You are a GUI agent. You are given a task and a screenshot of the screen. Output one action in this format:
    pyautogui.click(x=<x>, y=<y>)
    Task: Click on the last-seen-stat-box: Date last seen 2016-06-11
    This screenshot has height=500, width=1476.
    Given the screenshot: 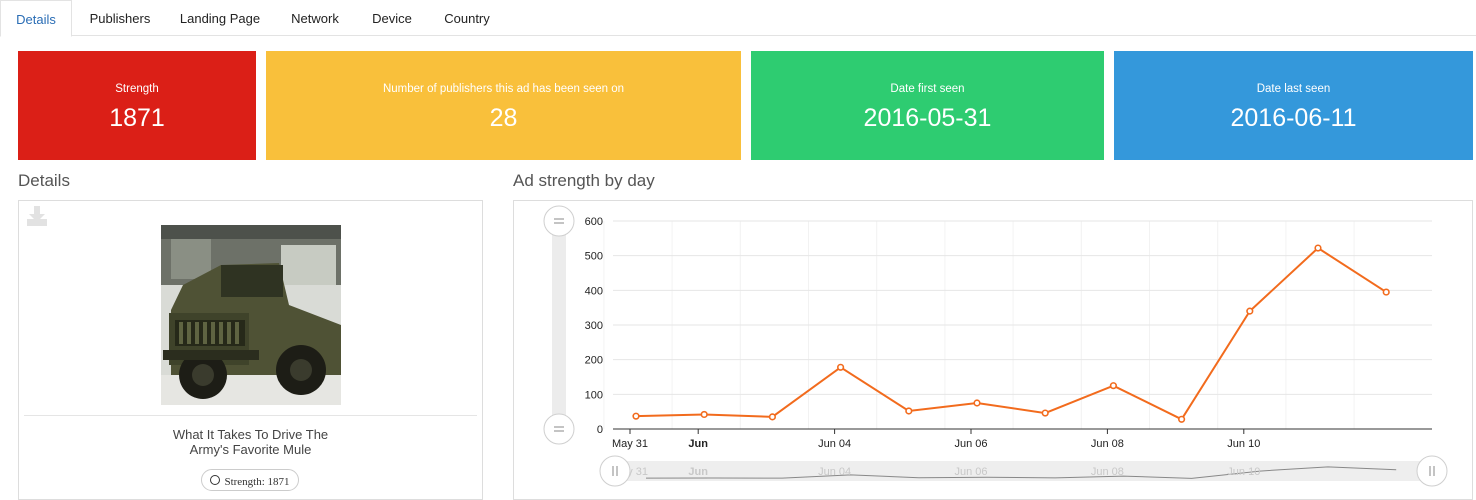 What is the action you would take?
    pyautogui.click(x=1293, y=105)
    